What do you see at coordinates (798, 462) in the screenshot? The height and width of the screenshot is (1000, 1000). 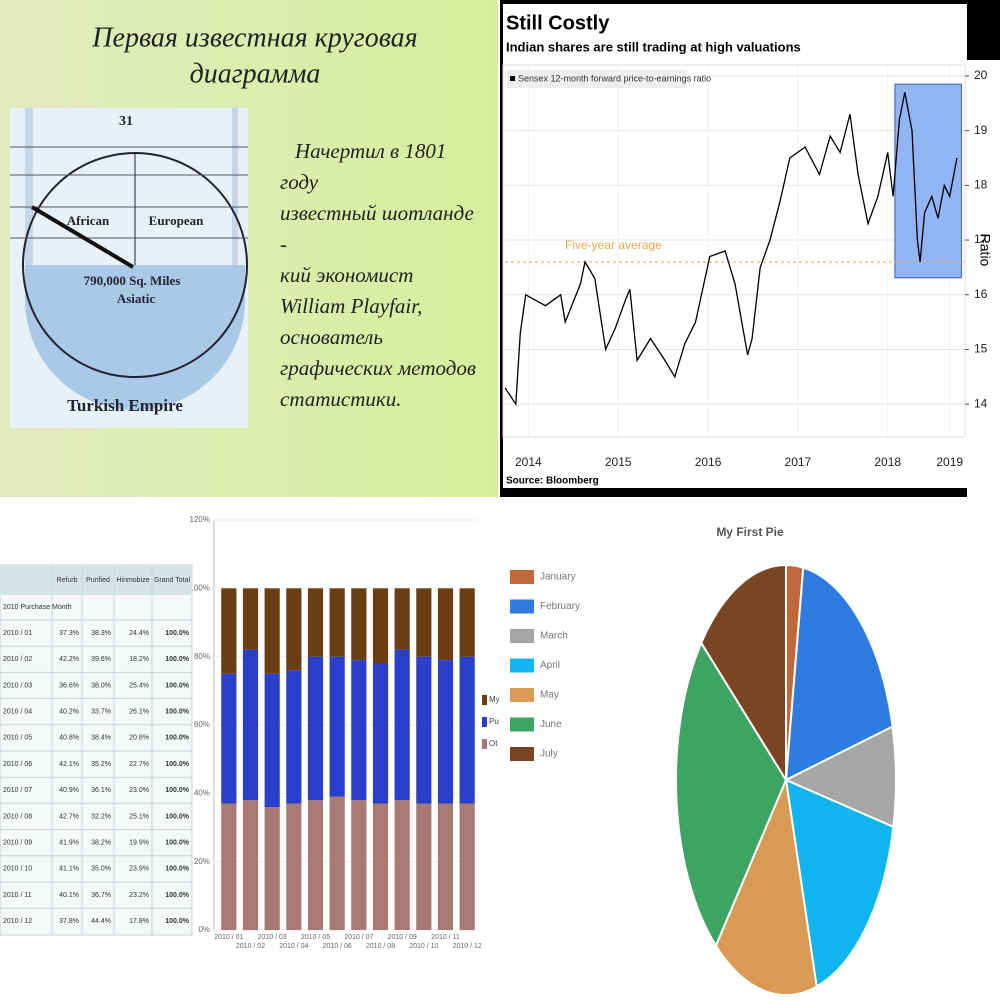 I see `x-tick-label: 2017` at bounding box center [798, 462].